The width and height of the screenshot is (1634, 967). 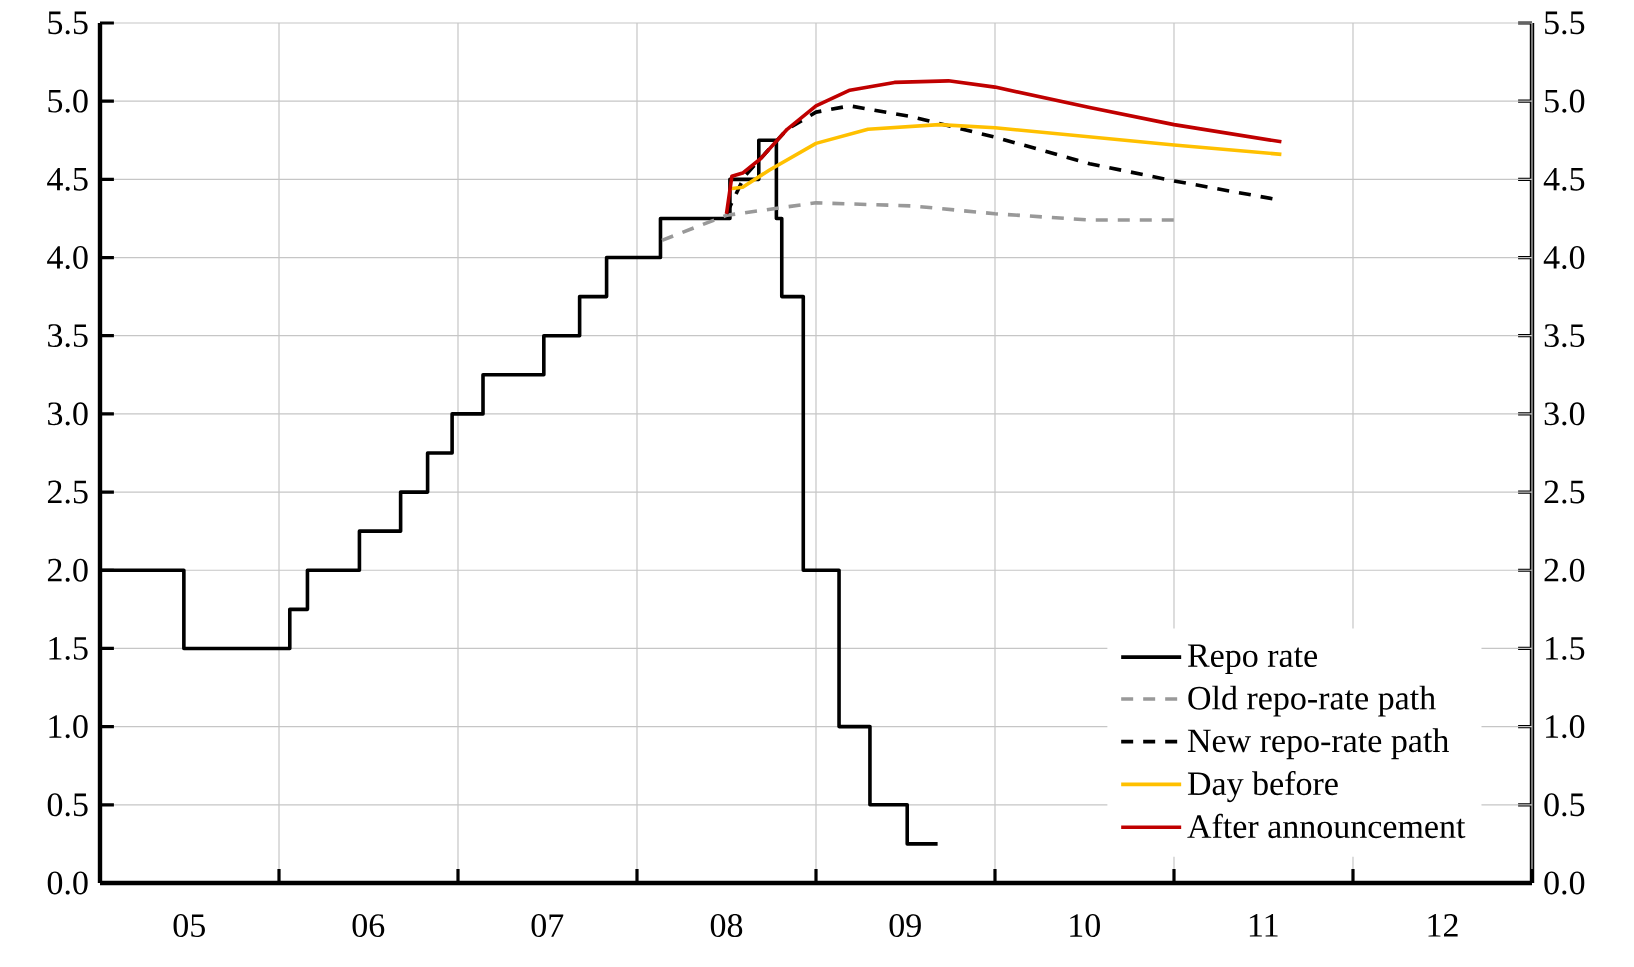 What do you see at coordinates (1443, 925) in the screenshot?
I see `x-tick-label: 12` at bounding box center [1443, 925].